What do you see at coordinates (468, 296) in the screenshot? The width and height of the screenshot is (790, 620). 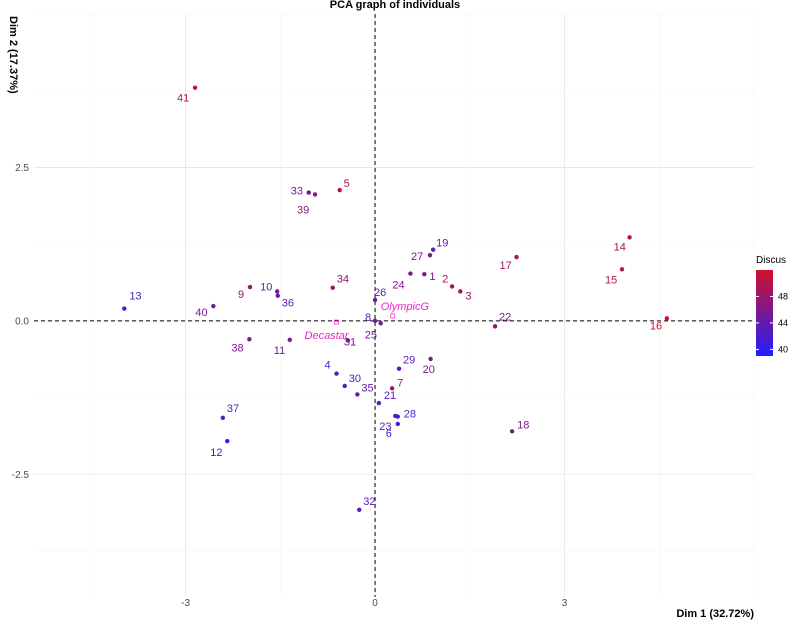 I see `point-label-3: 3` at bounding box center [468, 296].